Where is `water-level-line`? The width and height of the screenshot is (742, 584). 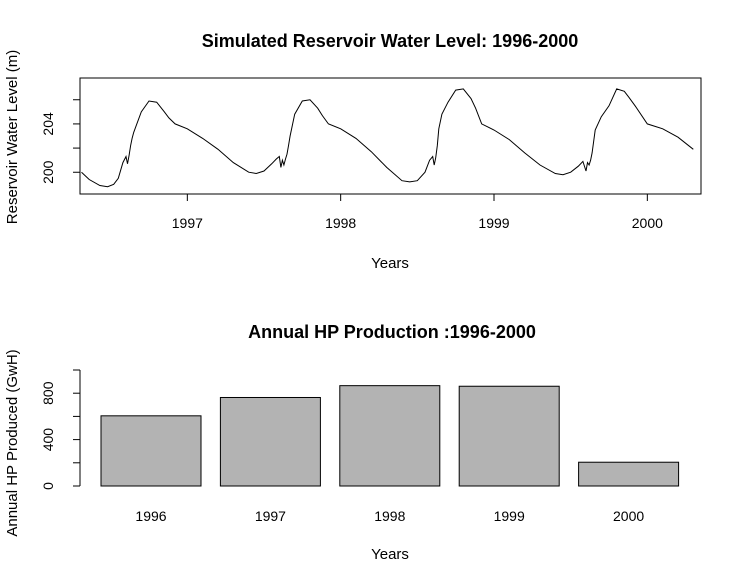 water-level-line is located at coordinates (387, 138).